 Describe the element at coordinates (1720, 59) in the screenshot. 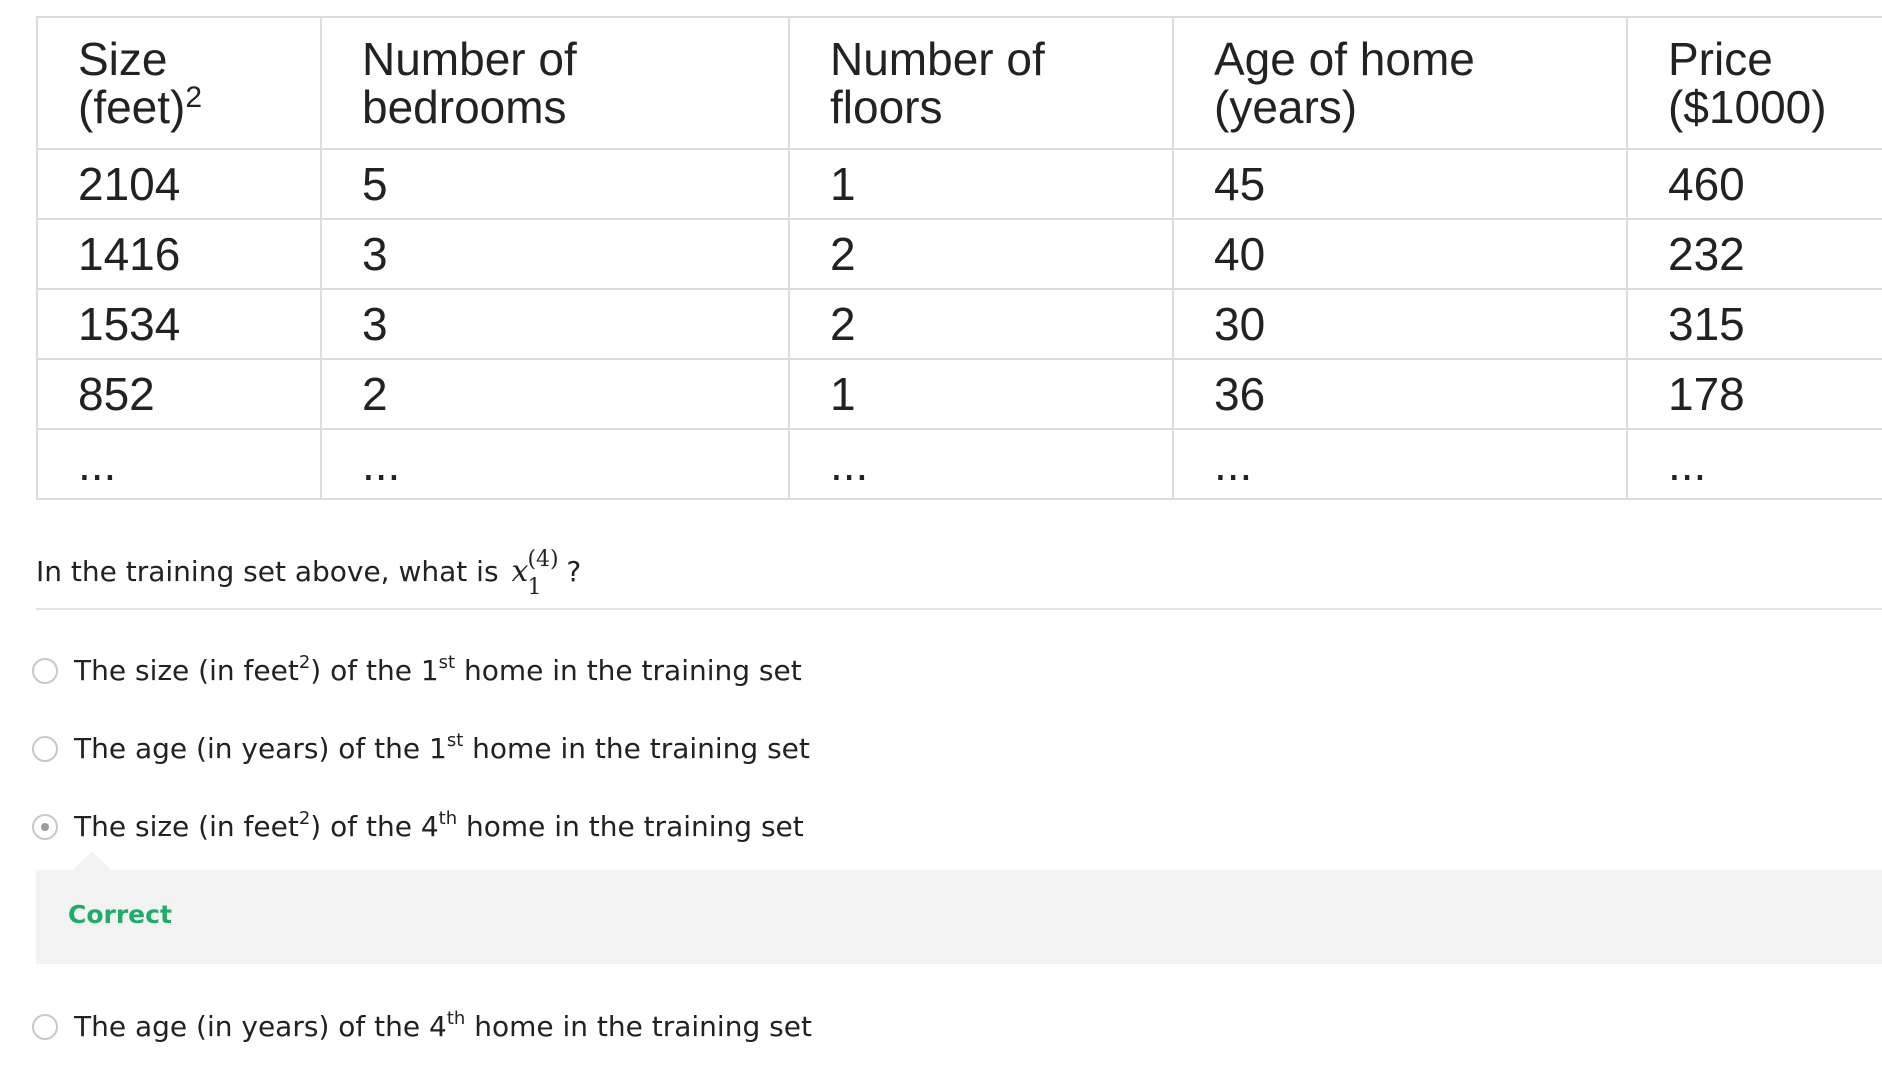

I see `header-price-line1: Price` at that location.